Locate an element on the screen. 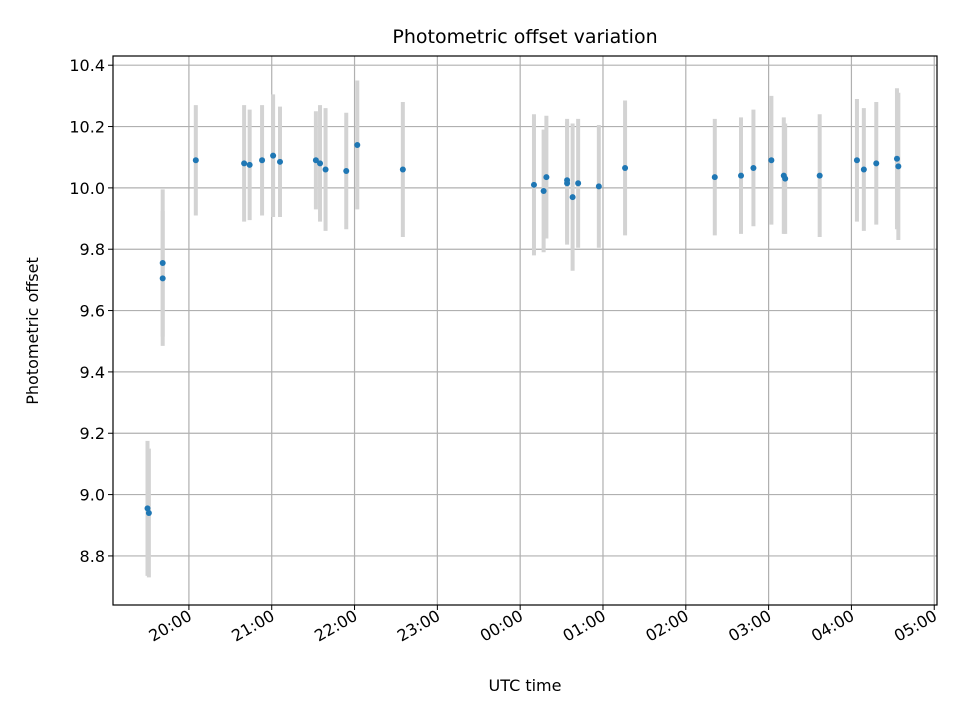 Image resolution: width=960 pixels, height=720 pixels. y-tick-label: 9.2 is located at coordinates (92, 433).